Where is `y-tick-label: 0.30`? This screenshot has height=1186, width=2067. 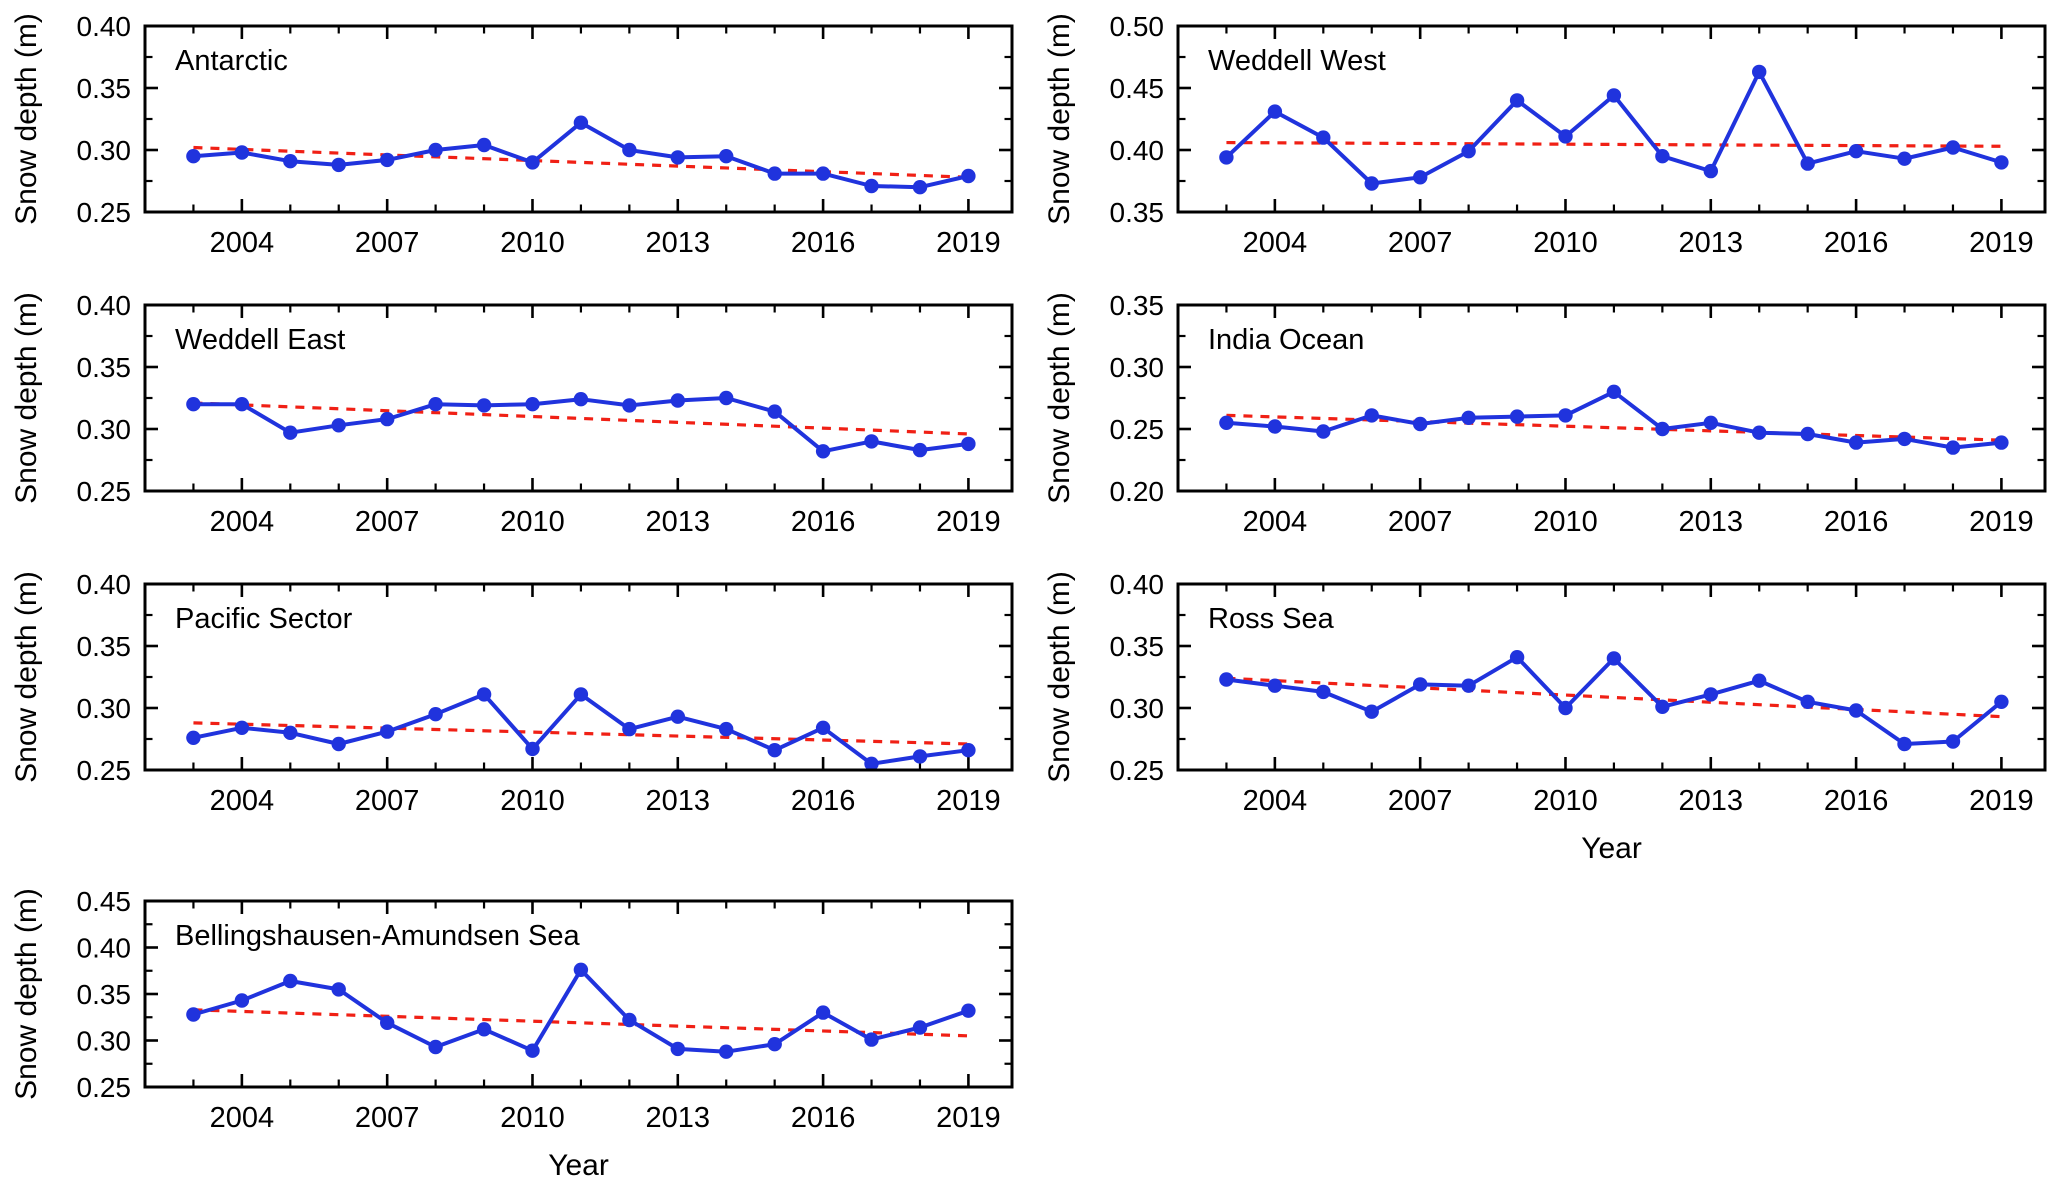
y-tick-label: 0.30 is located at coordinates (104, 150).